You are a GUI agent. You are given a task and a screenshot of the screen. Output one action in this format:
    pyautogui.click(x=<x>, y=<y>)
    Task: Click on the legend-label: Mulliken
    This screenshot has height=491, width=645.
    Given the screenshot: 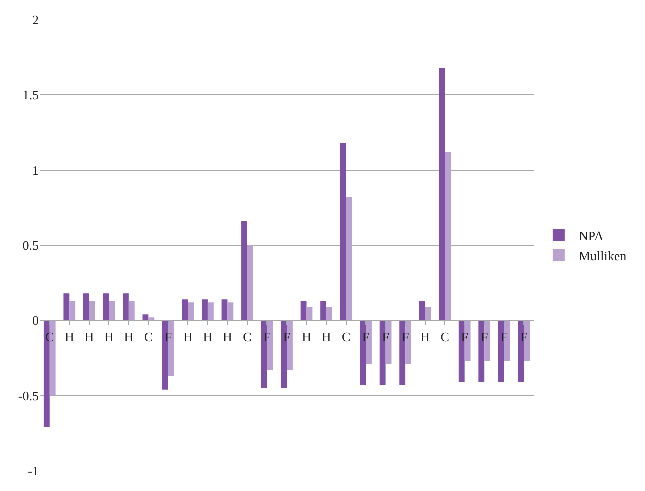 What is the action you would take?
    pyautogui.click(x=603, y=256)
    